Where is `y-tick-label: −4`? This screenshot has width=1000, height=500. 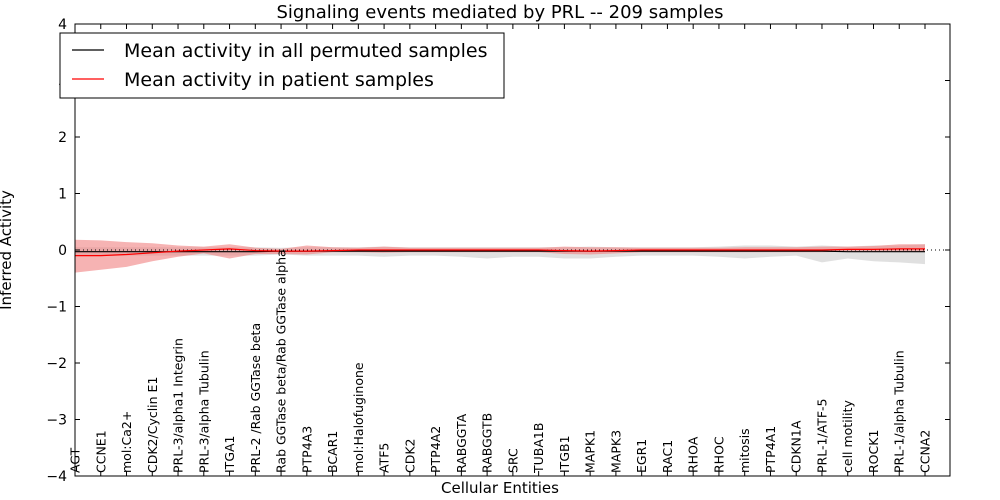 y-tick-label: −4 is located at coordinates (56, 477).